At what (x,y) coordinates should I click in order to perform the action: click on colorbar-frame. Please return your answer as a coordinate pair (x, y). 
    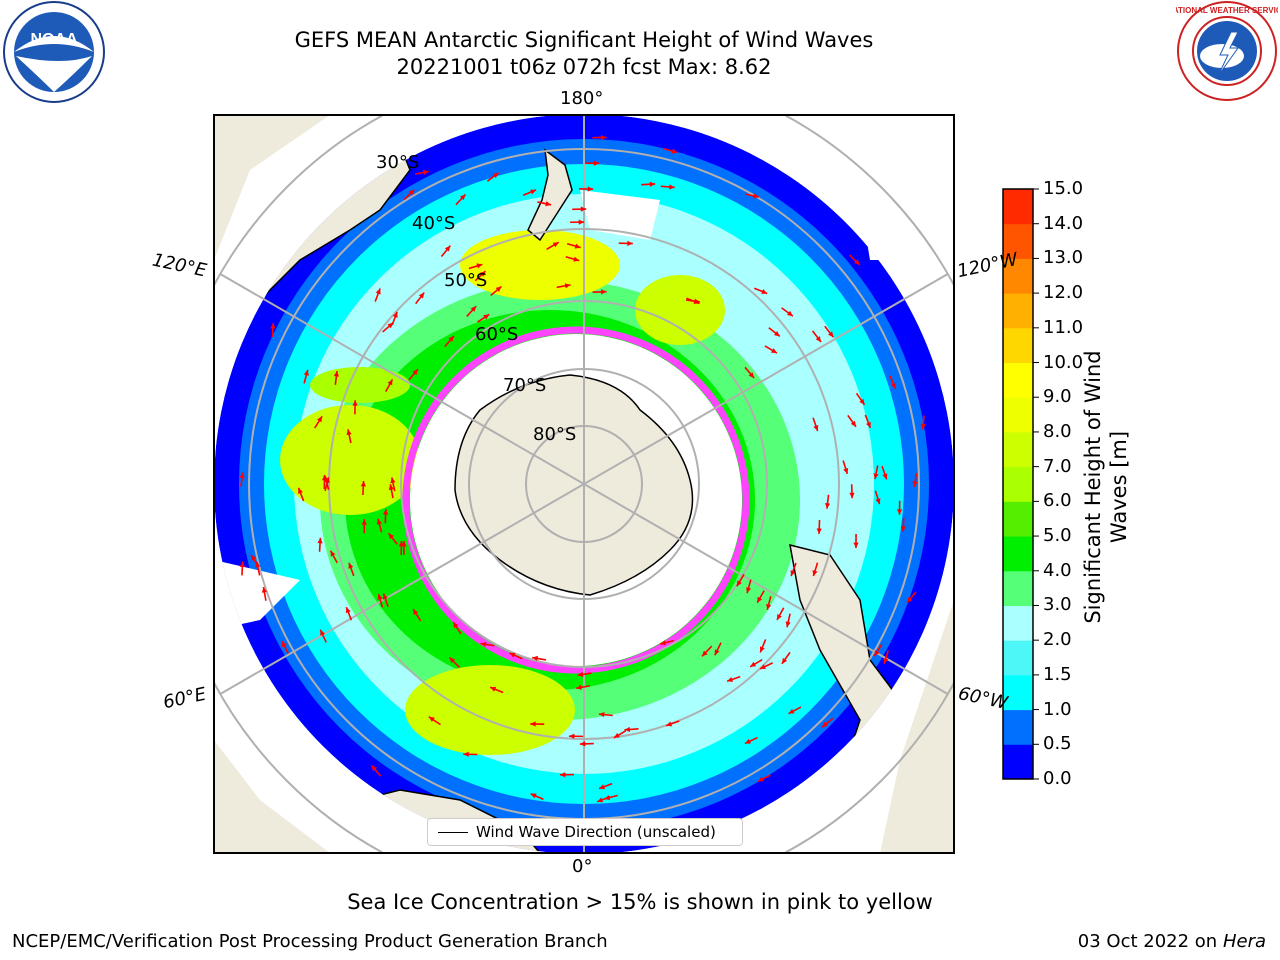
    Looking at the image, I should click on (1018, 484).